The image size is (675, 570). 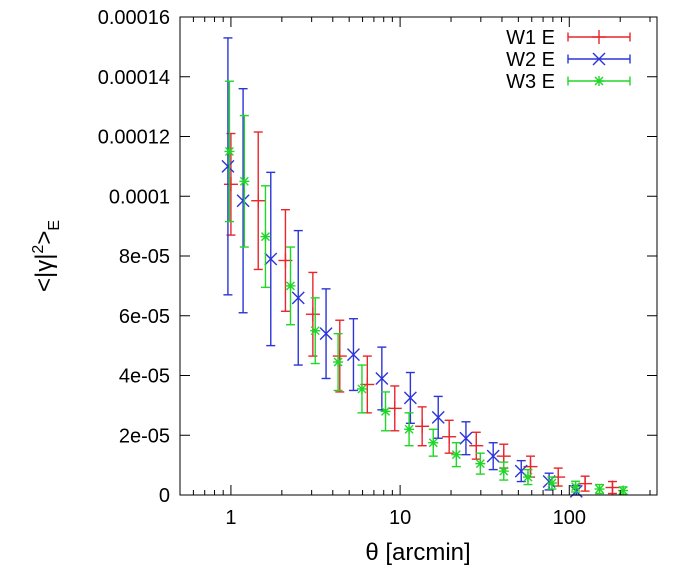 I want to click on x-tick-label: 1, so click(x=230, y=518).